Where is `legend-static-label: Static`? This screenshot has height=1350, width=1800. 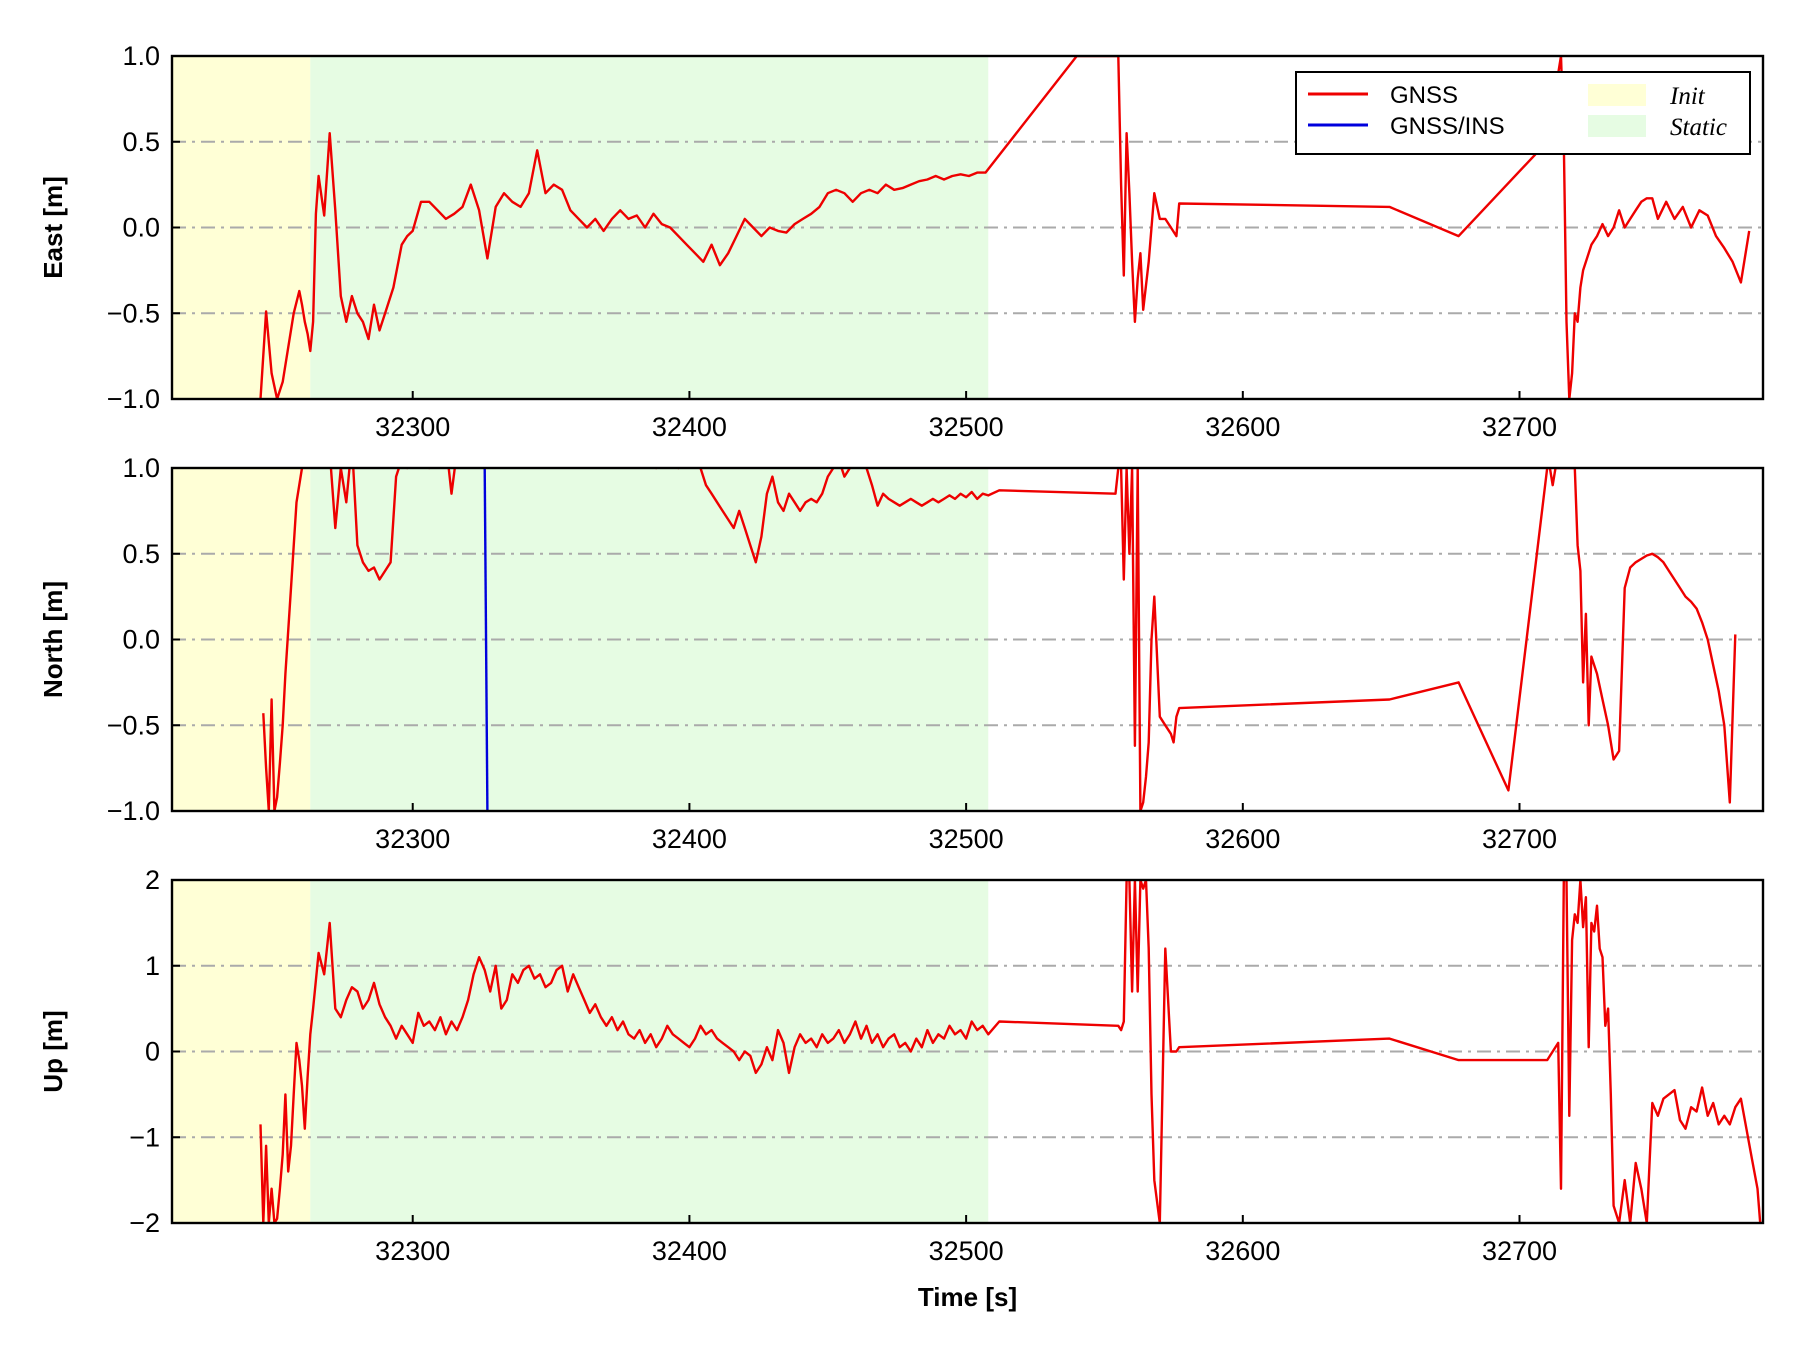
legend-static-label: Static is located at coordinates (1698, 127).